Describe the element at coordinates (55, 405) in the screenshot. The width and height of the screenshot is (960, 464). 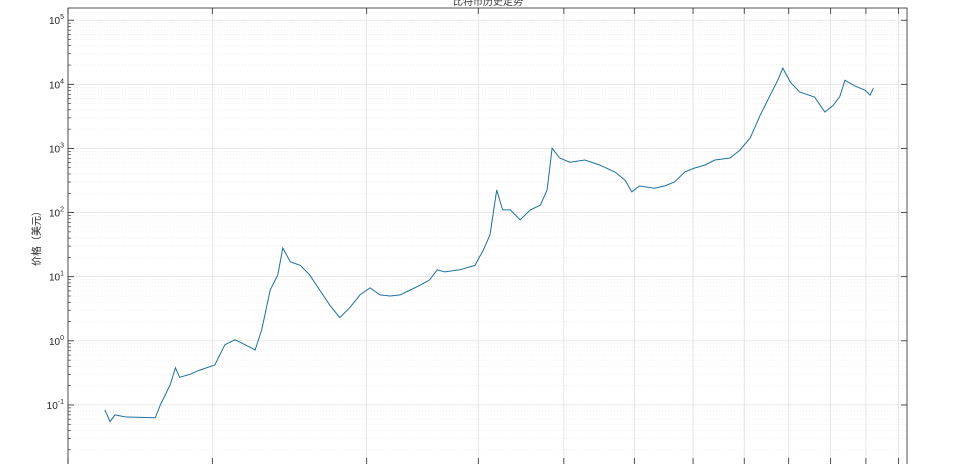
I see `y-tick-label: 10⁻¹` at that location.